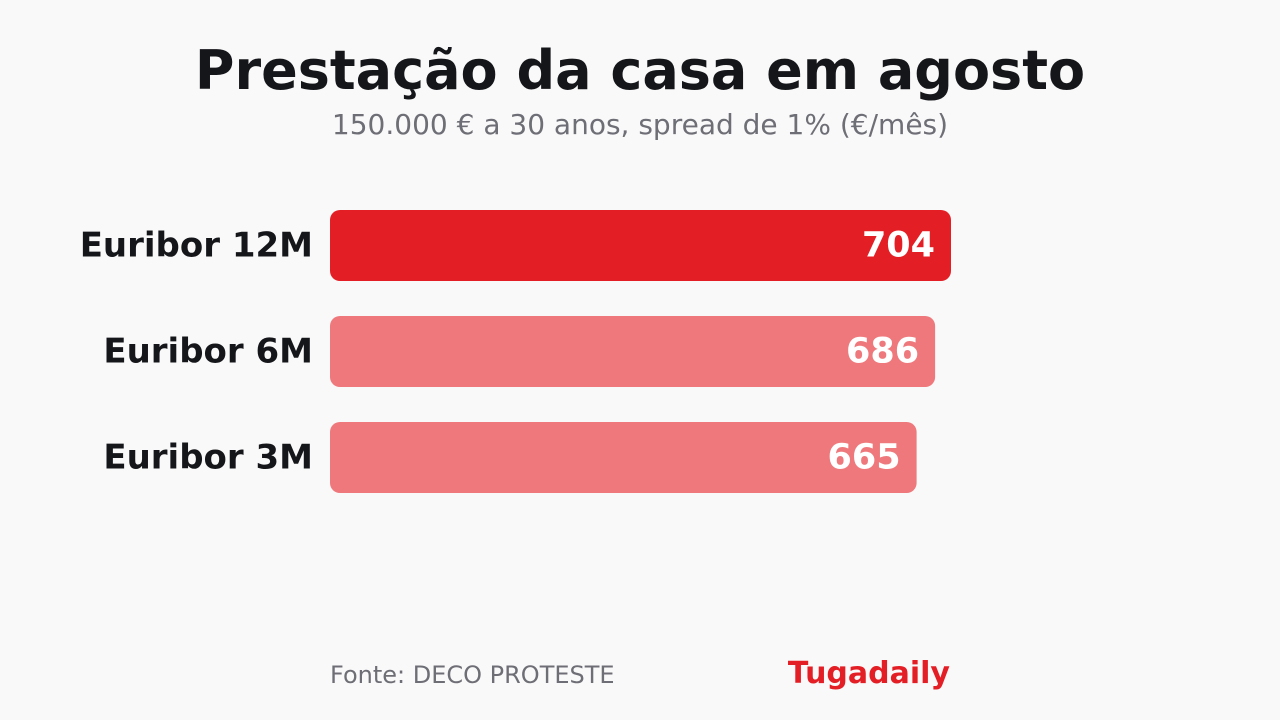 Image resolution: width=1280 pixels, height=720 pixels. I want to click on brand-logo: Tugadaily, so click(868, 673).